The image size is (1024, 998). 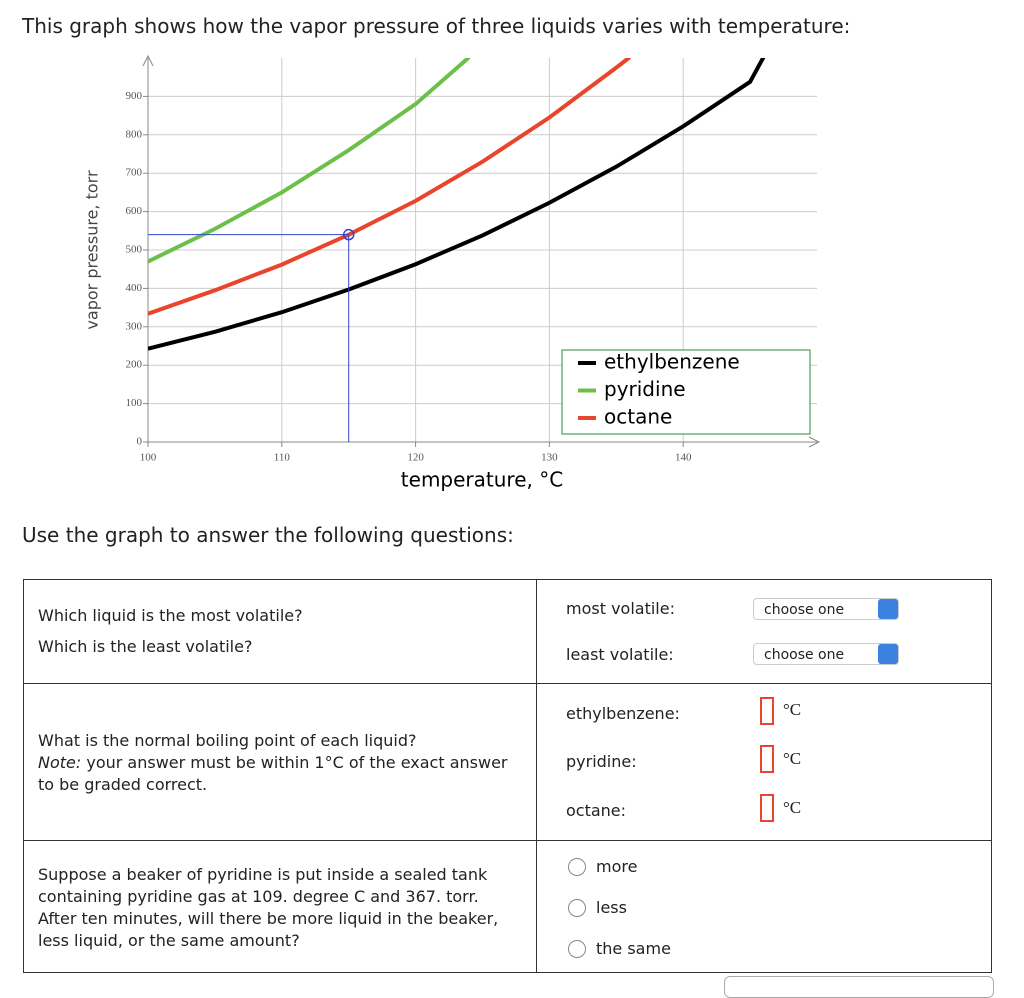 What do you see at coordinates (92, 250) in the screenshot?
I see `y-axis-label: vapor pressure, torr` at bounding box center [92, 250].